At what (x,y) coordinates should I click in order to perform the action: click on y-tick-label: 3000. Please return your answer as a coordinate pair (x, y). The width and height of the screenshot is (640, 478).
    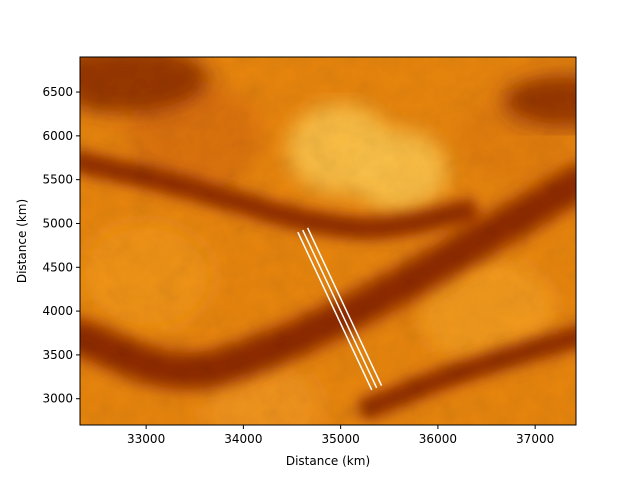
    Looking at the image, I should click on (57, 399).